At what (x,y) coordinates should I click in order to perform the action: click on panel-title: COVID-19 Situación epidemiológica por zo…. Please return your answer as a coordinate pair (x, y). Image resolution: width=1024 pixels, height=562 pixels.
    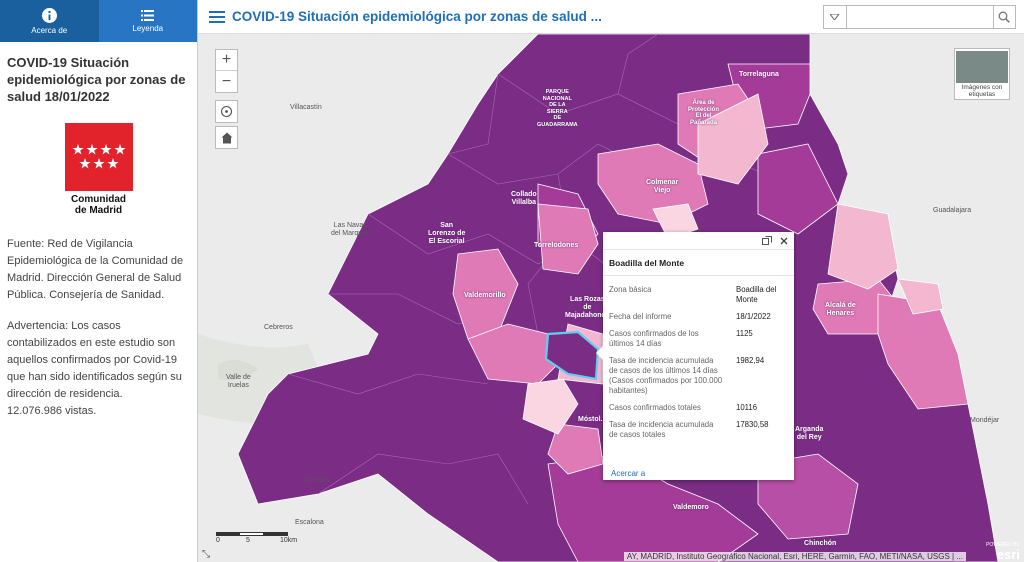
    Looking at the image, I should click on (96, 79).